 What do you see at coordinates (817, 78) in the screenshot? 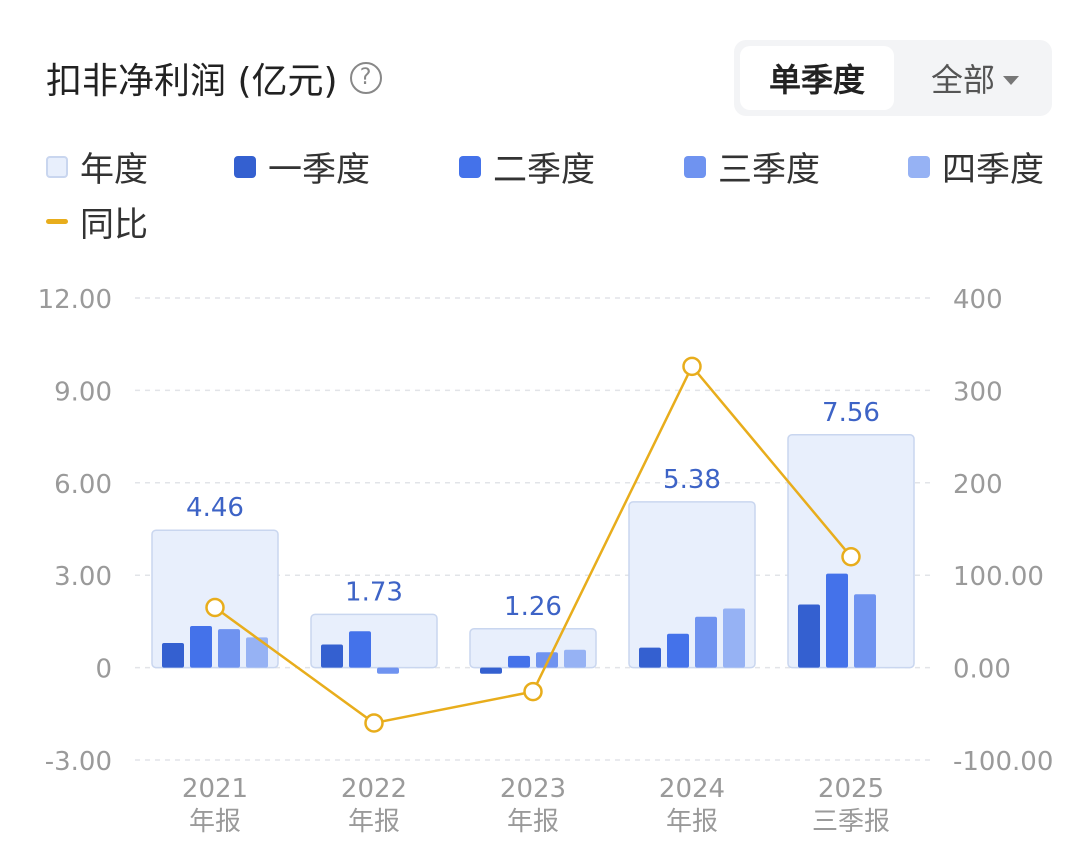
I see `single-quarter-tab: 单季度` at bounding box center [817, 78].